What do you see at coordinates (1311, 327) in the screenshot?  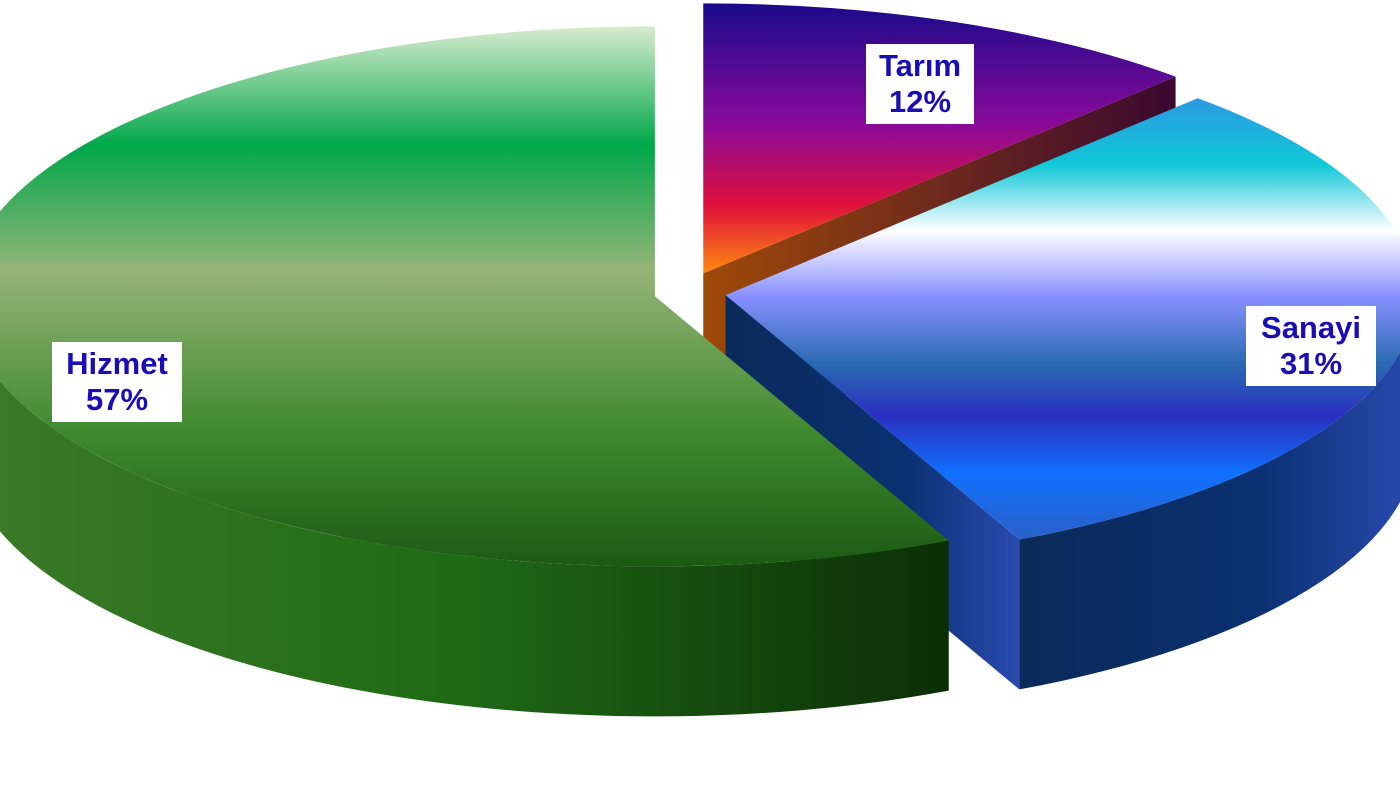 I see `slice-name-sanayi: Sanayi` at bounding box center [1311, 327].